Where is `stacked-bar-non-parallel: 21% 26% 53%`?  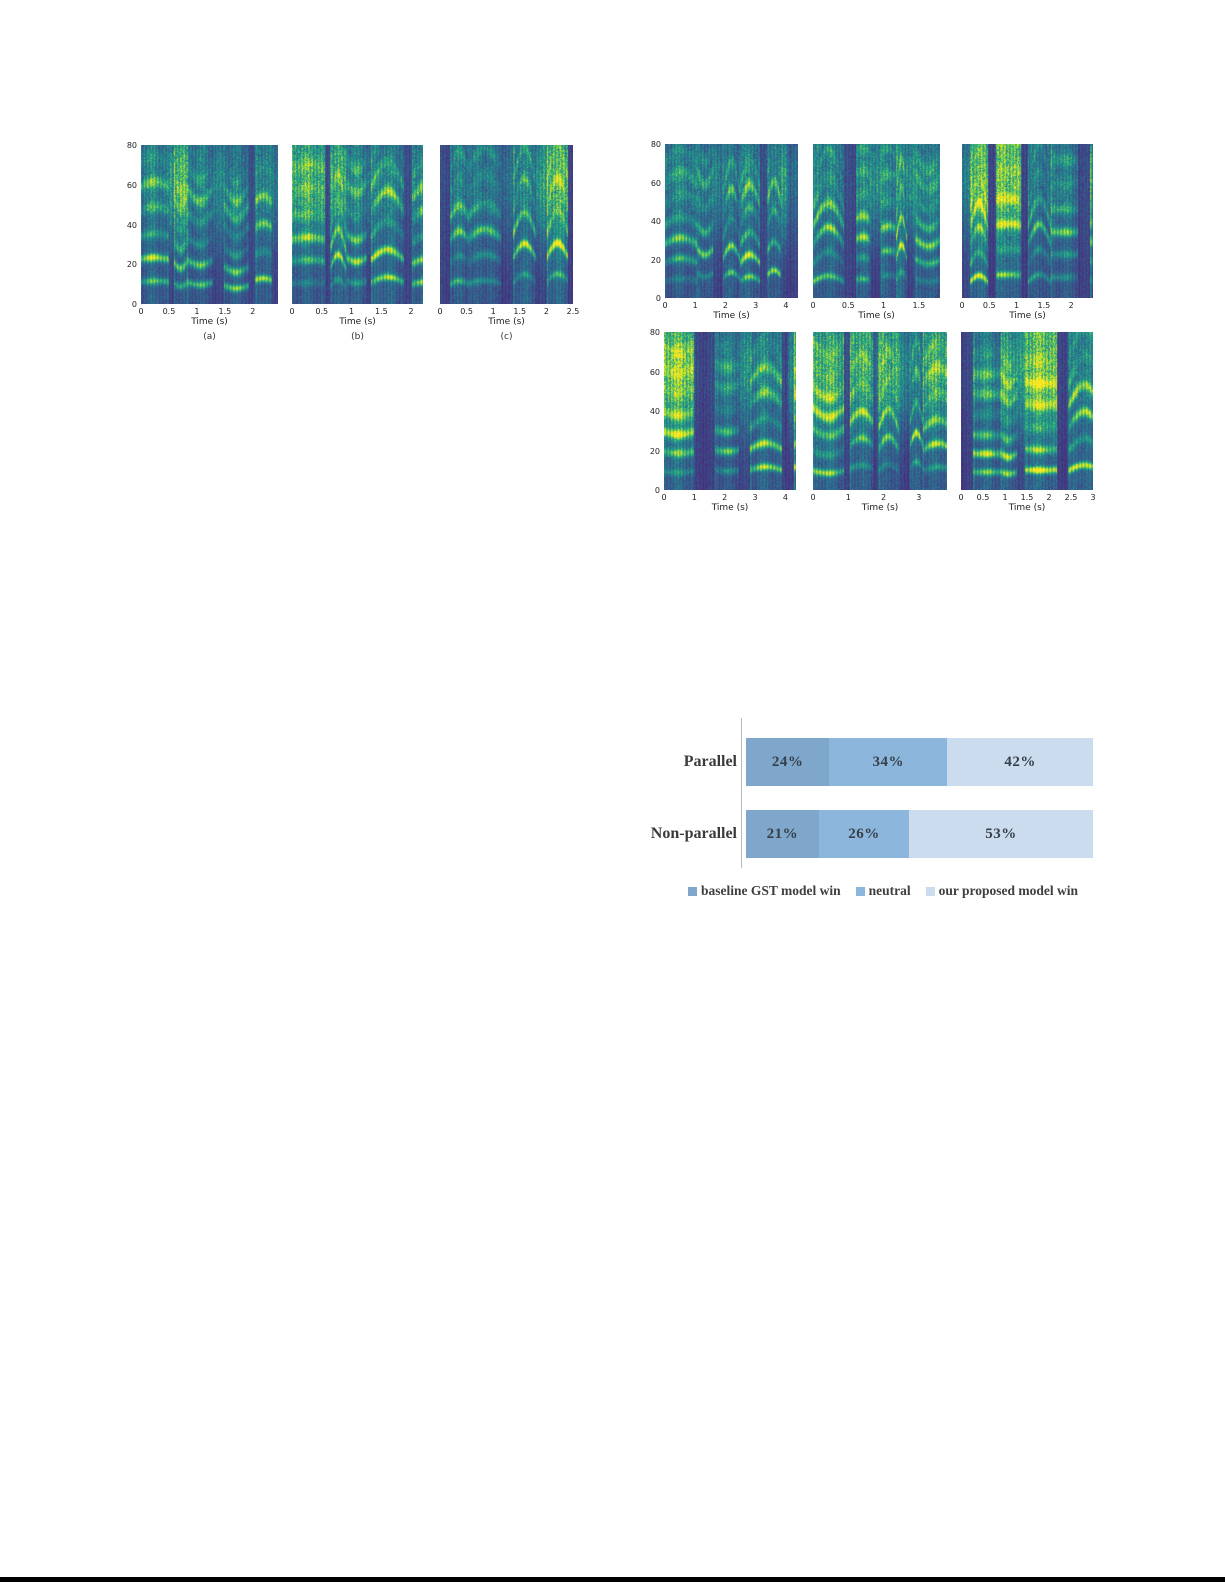 stacked-bar-non-parallel: 21% 26% 53% is located at coordinates (919, 834).